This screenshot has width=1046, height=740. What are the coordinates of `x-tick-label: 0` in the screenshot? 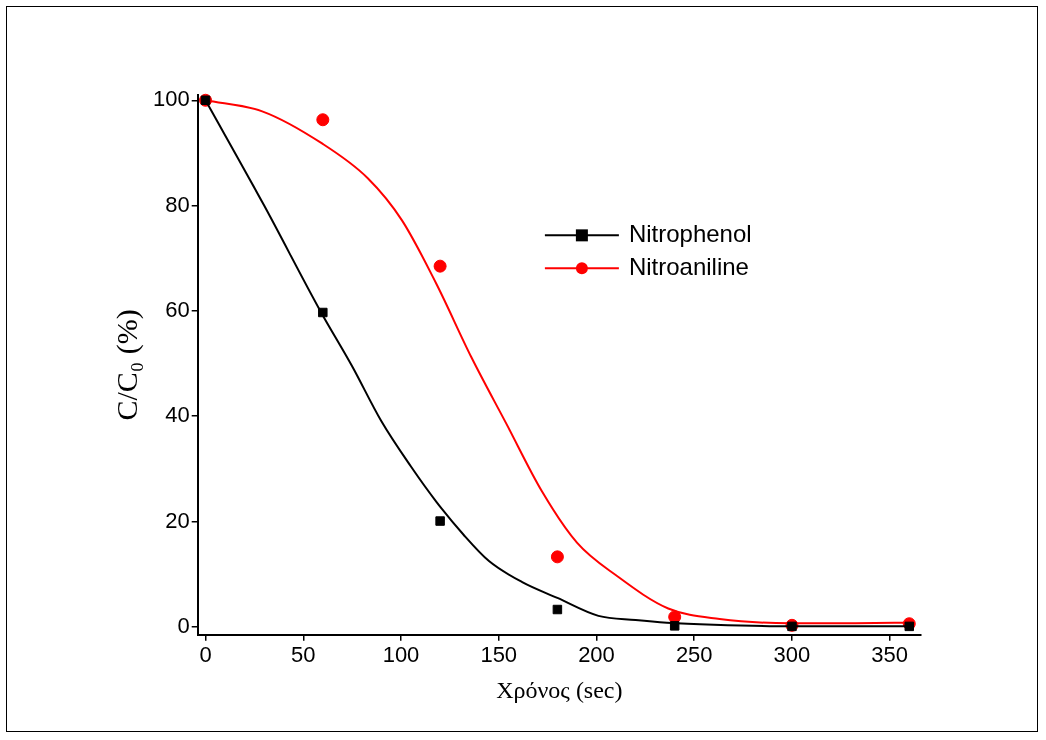 It's located at (205, 655).